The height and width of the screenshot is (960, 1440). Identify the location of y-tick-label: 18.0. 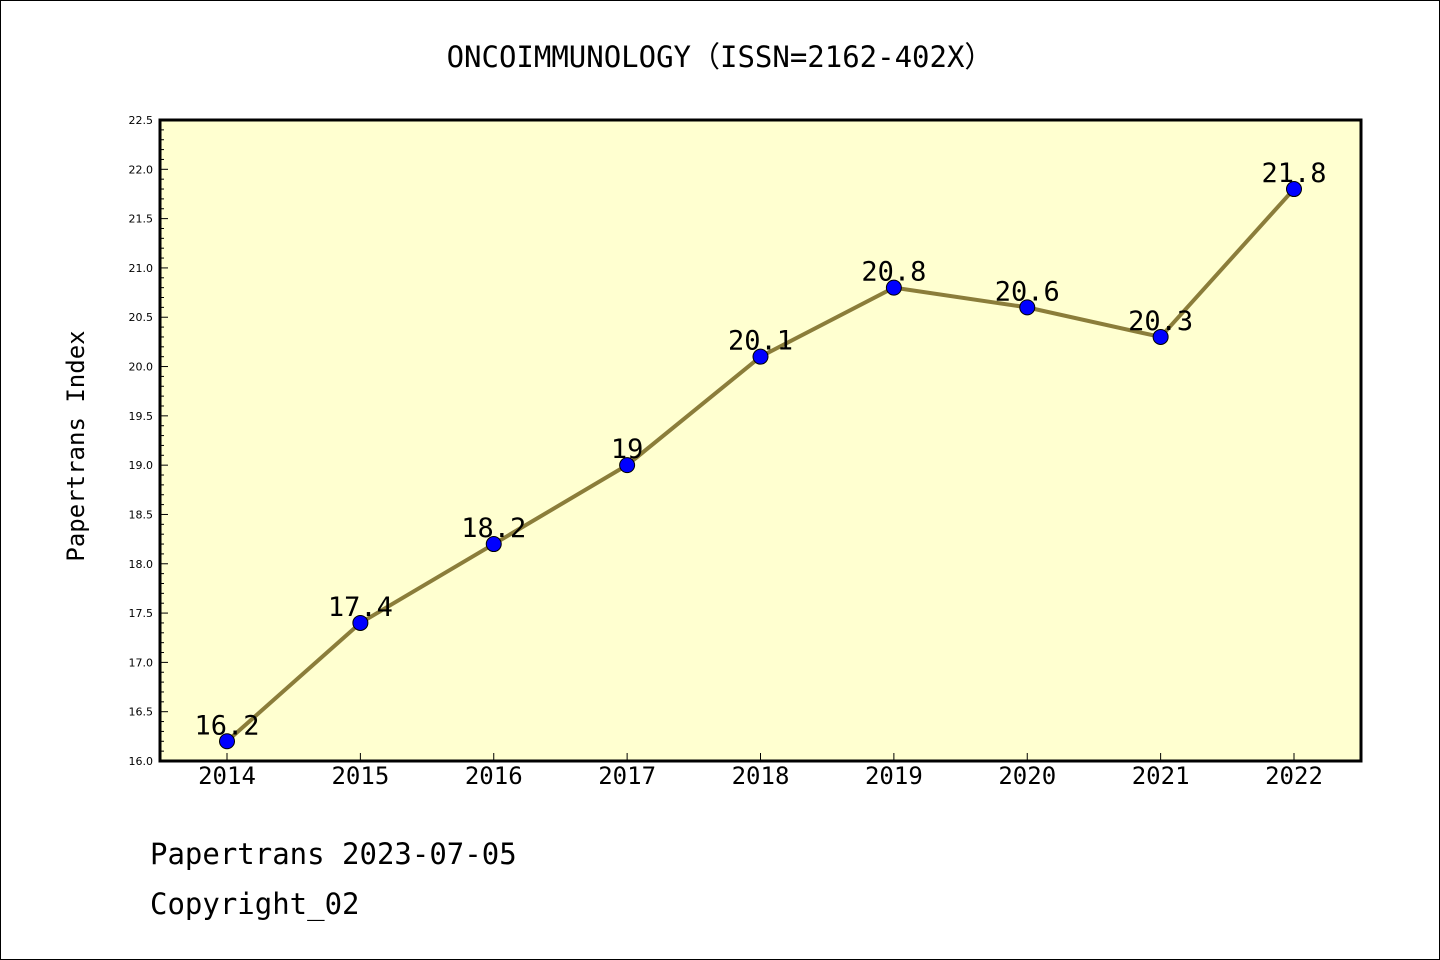
(141, 564).